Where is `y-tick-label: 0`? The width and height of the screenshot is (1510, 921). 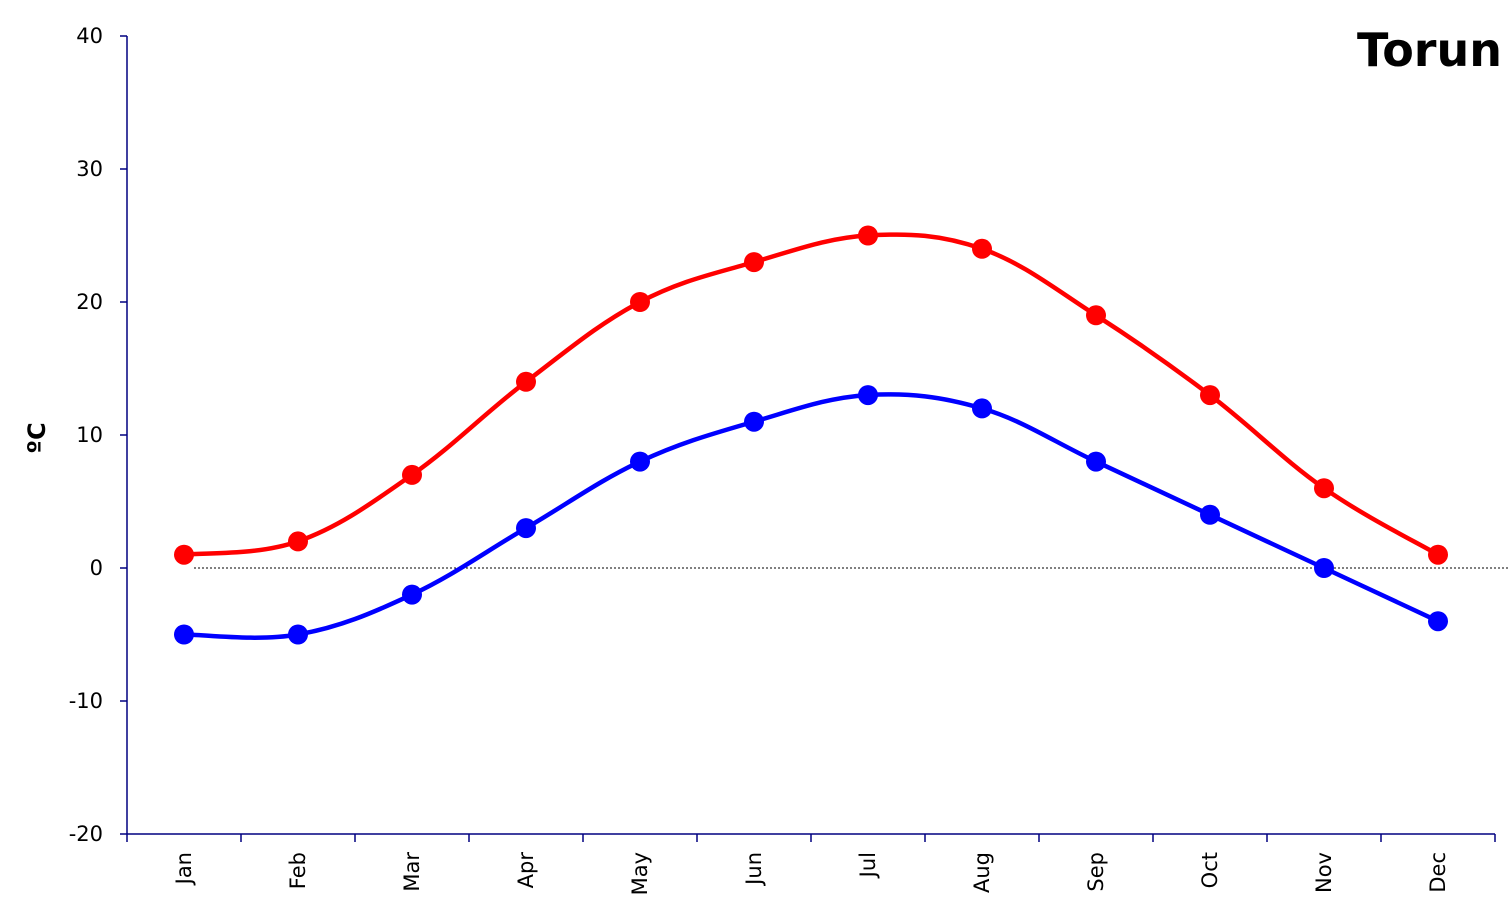 y-tick-label: 0 is located at coordinates (96, 568).